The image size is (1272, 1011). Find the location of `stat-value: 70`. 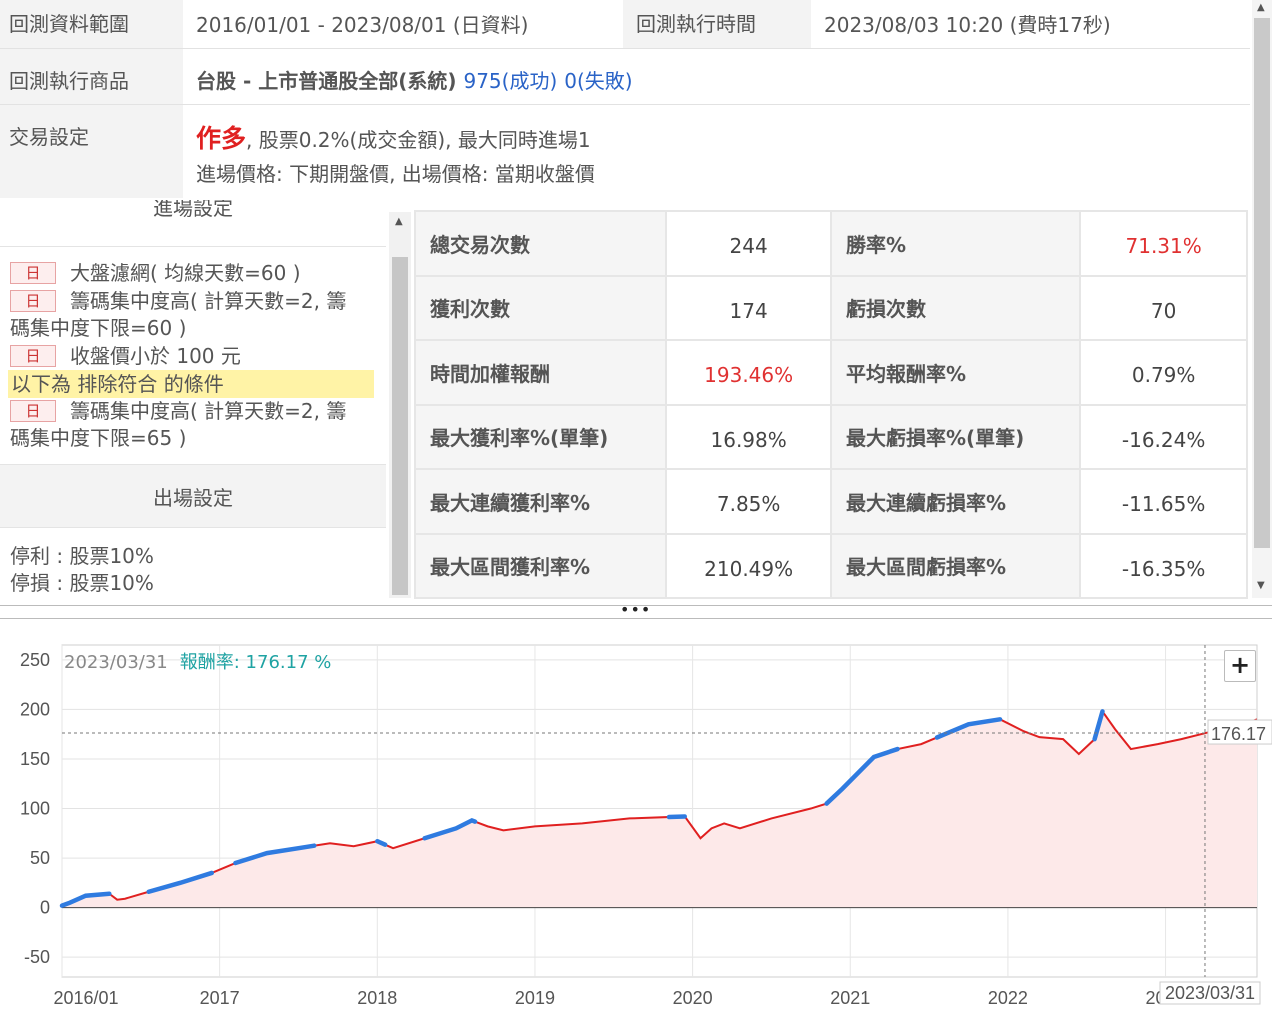

stat-value: 70 is located at coordinates (1163, 307).